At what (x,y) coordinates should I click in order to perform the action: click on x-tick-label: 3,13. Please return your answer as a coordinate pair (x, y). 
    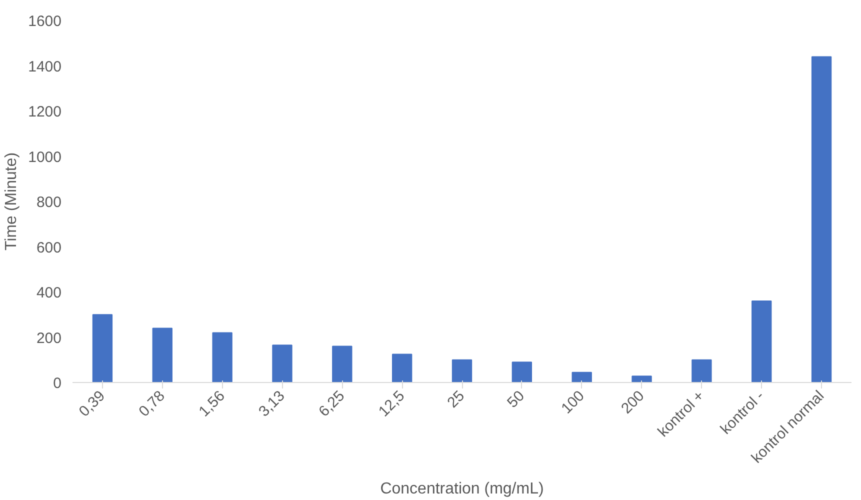
    Looking at the image, I should click on (272, 403).